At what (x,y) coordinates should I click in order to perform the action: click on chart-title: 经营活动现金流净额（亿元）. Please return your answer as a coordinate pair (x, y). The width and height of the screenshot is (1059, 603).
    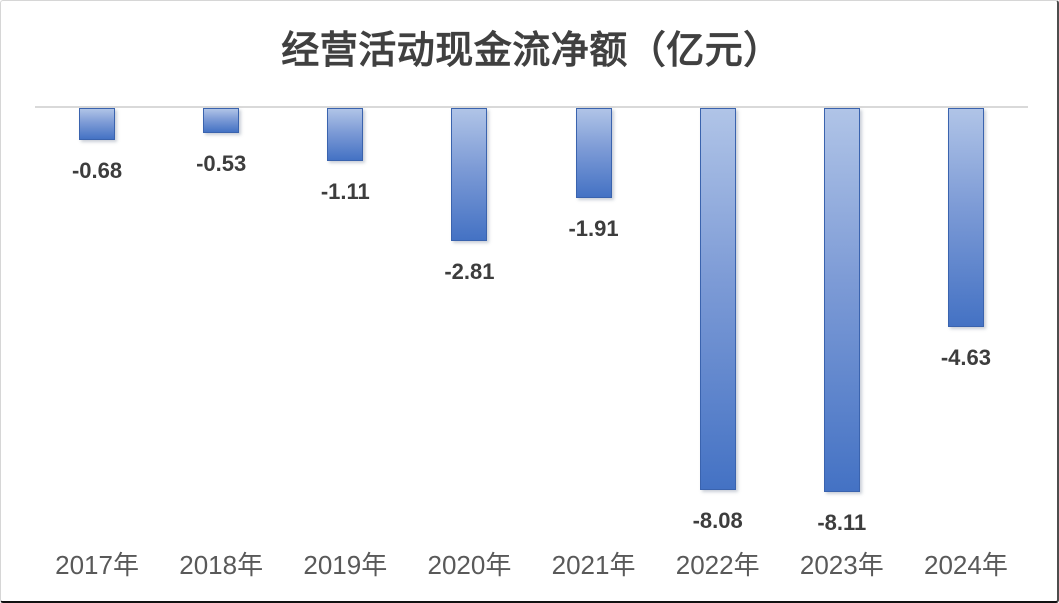
    Looking at the image, I should click on (531, 51).